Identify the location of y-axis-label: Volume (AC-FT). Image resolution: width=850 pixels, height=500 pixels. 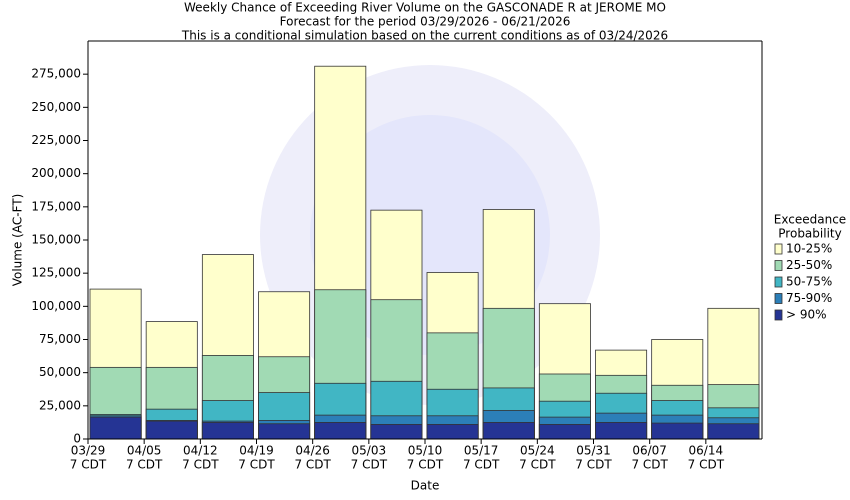
(18, 240).